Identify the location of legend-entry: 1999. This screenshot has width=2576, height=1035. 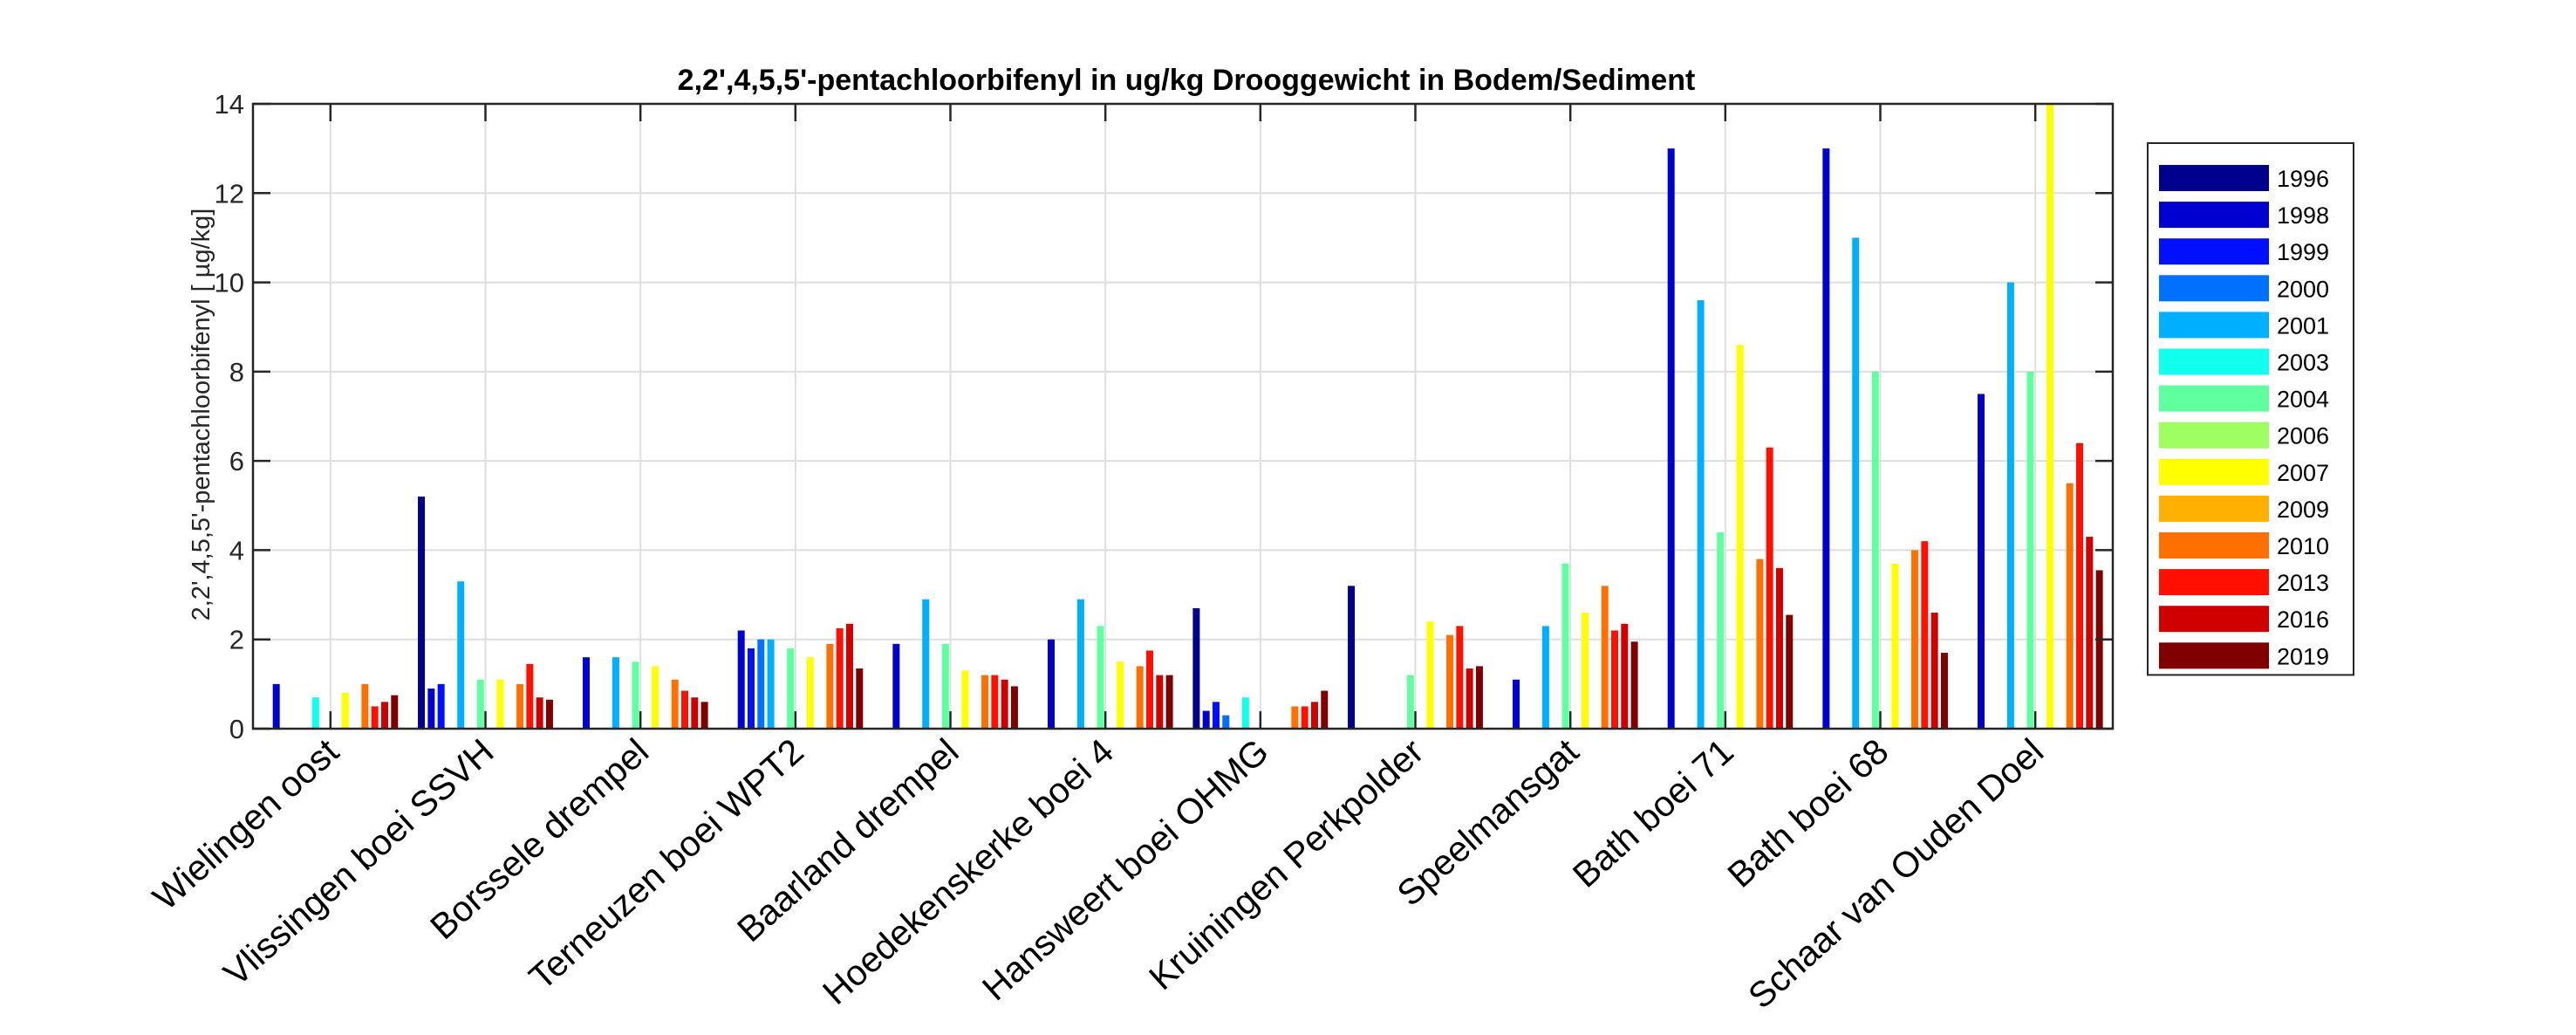
(2303, 252).